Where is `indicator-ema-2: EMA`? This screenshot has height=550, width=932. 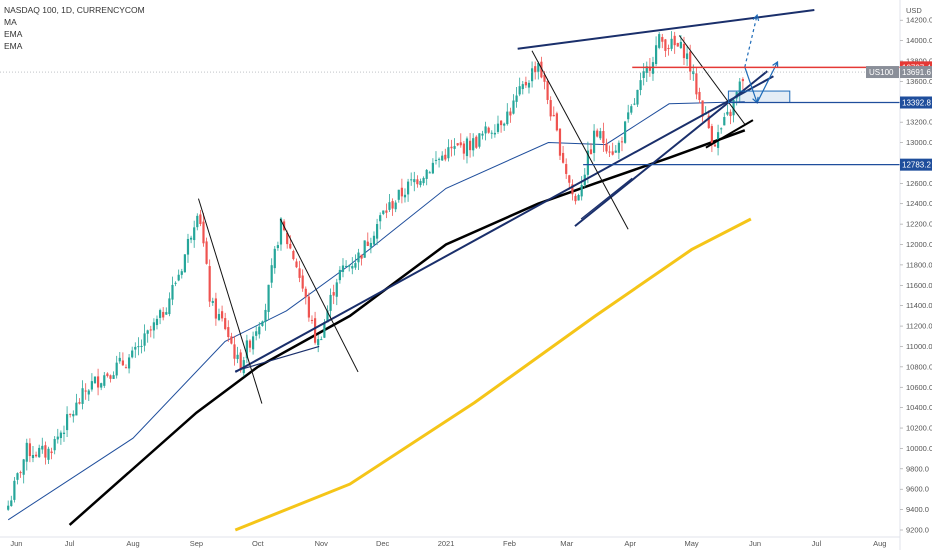 indicator-ema-2: EMA is located at coordinates (13, 46).